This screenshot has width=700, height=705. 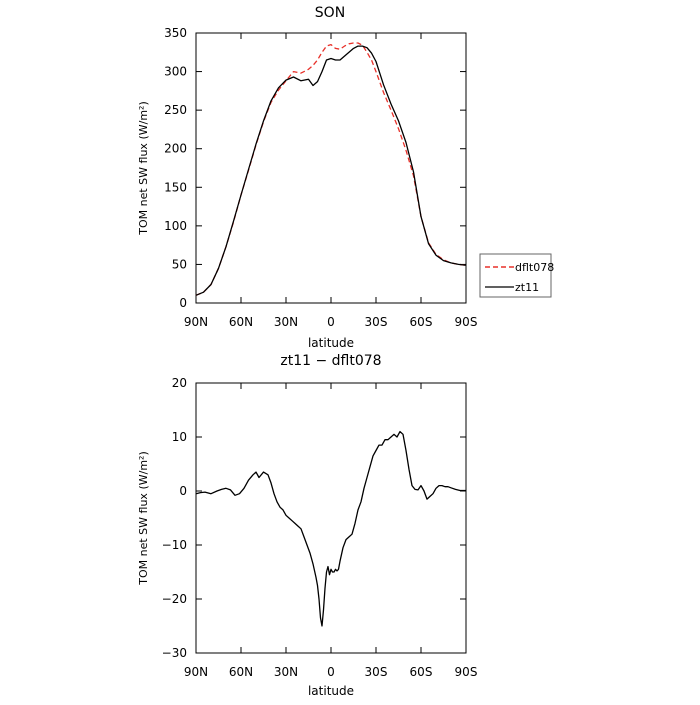 What do you see at coordinates (175, 72) in the screenshot?
I see `y-tick-label: 300` at bounding box center [175, 72].